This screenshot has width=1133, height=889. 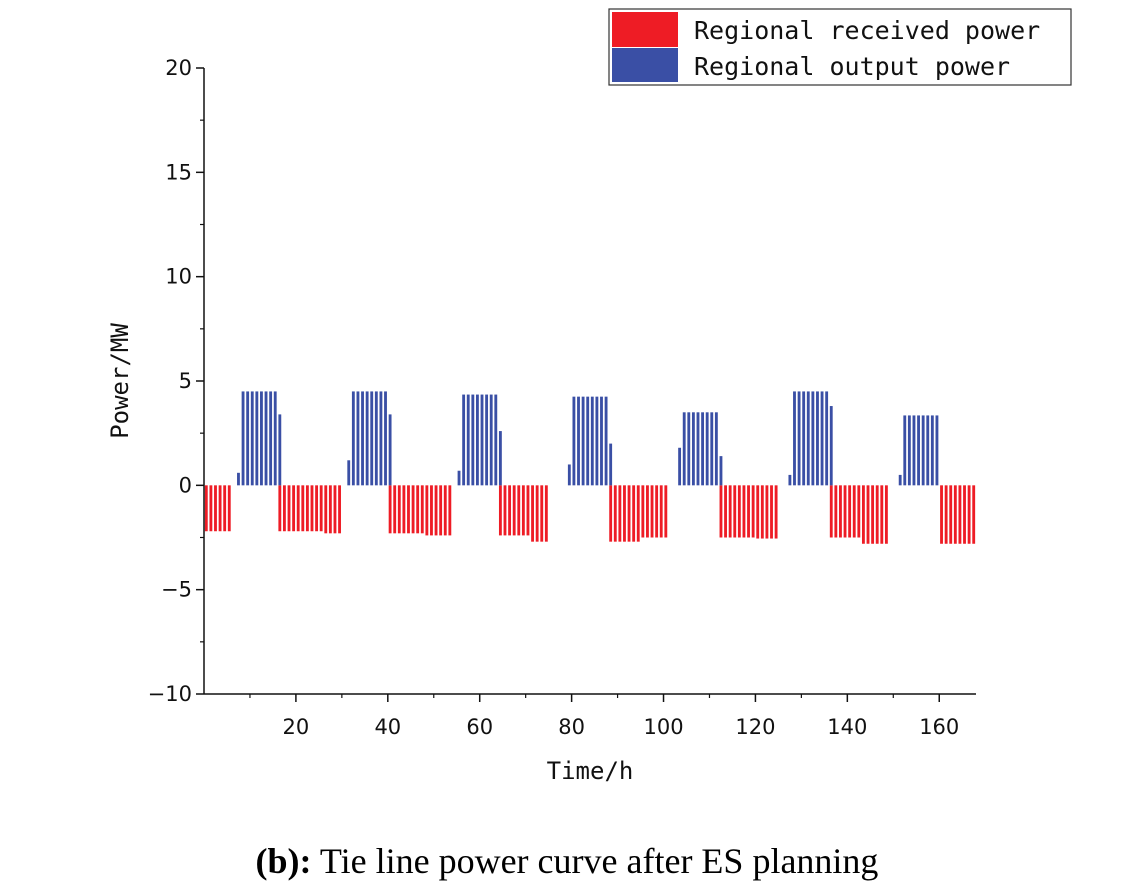 I want to click on x-tick-label: 80, so click(x=571, y=727).